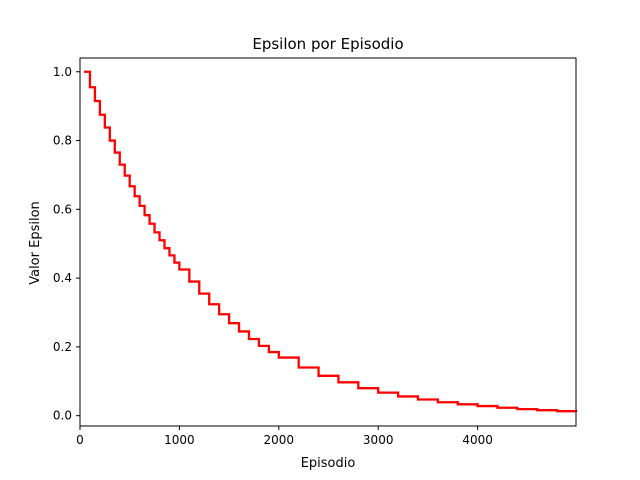 This screenshot has width=640, height=480. What do you see at coordinates (62, 347) in the screenshot?
I see `y-tick-label: 0.2` at bounding box center [62, 347].